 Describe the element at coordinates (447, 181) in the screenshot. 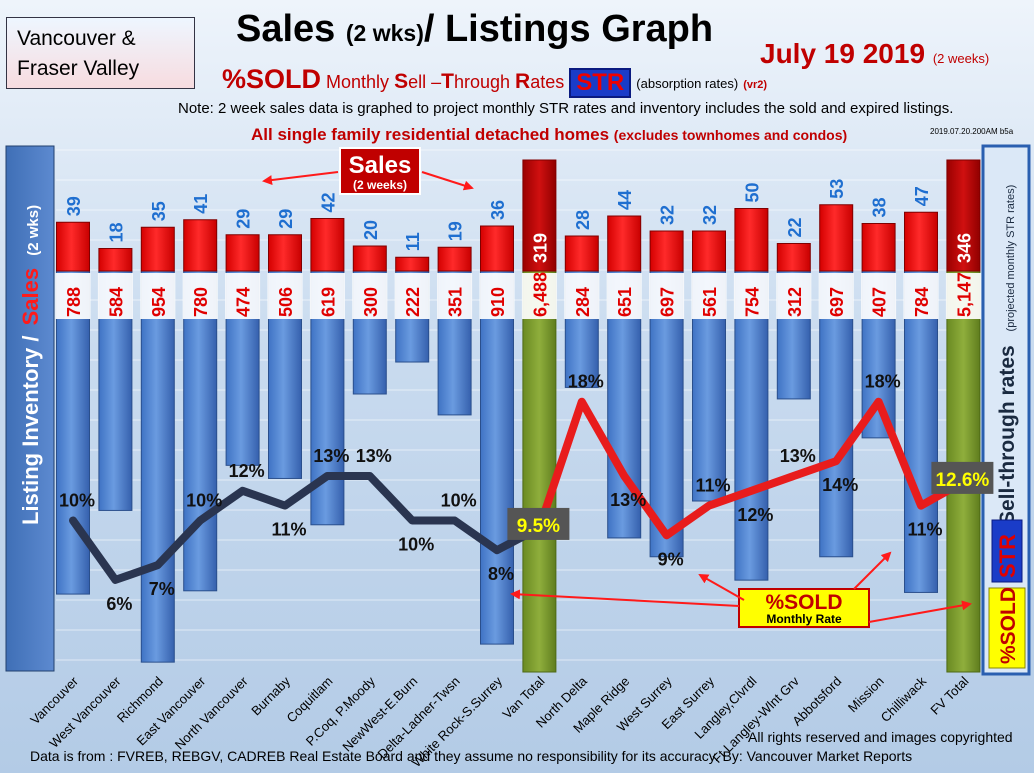

I see `sales-callout-arrow-right` at that location.